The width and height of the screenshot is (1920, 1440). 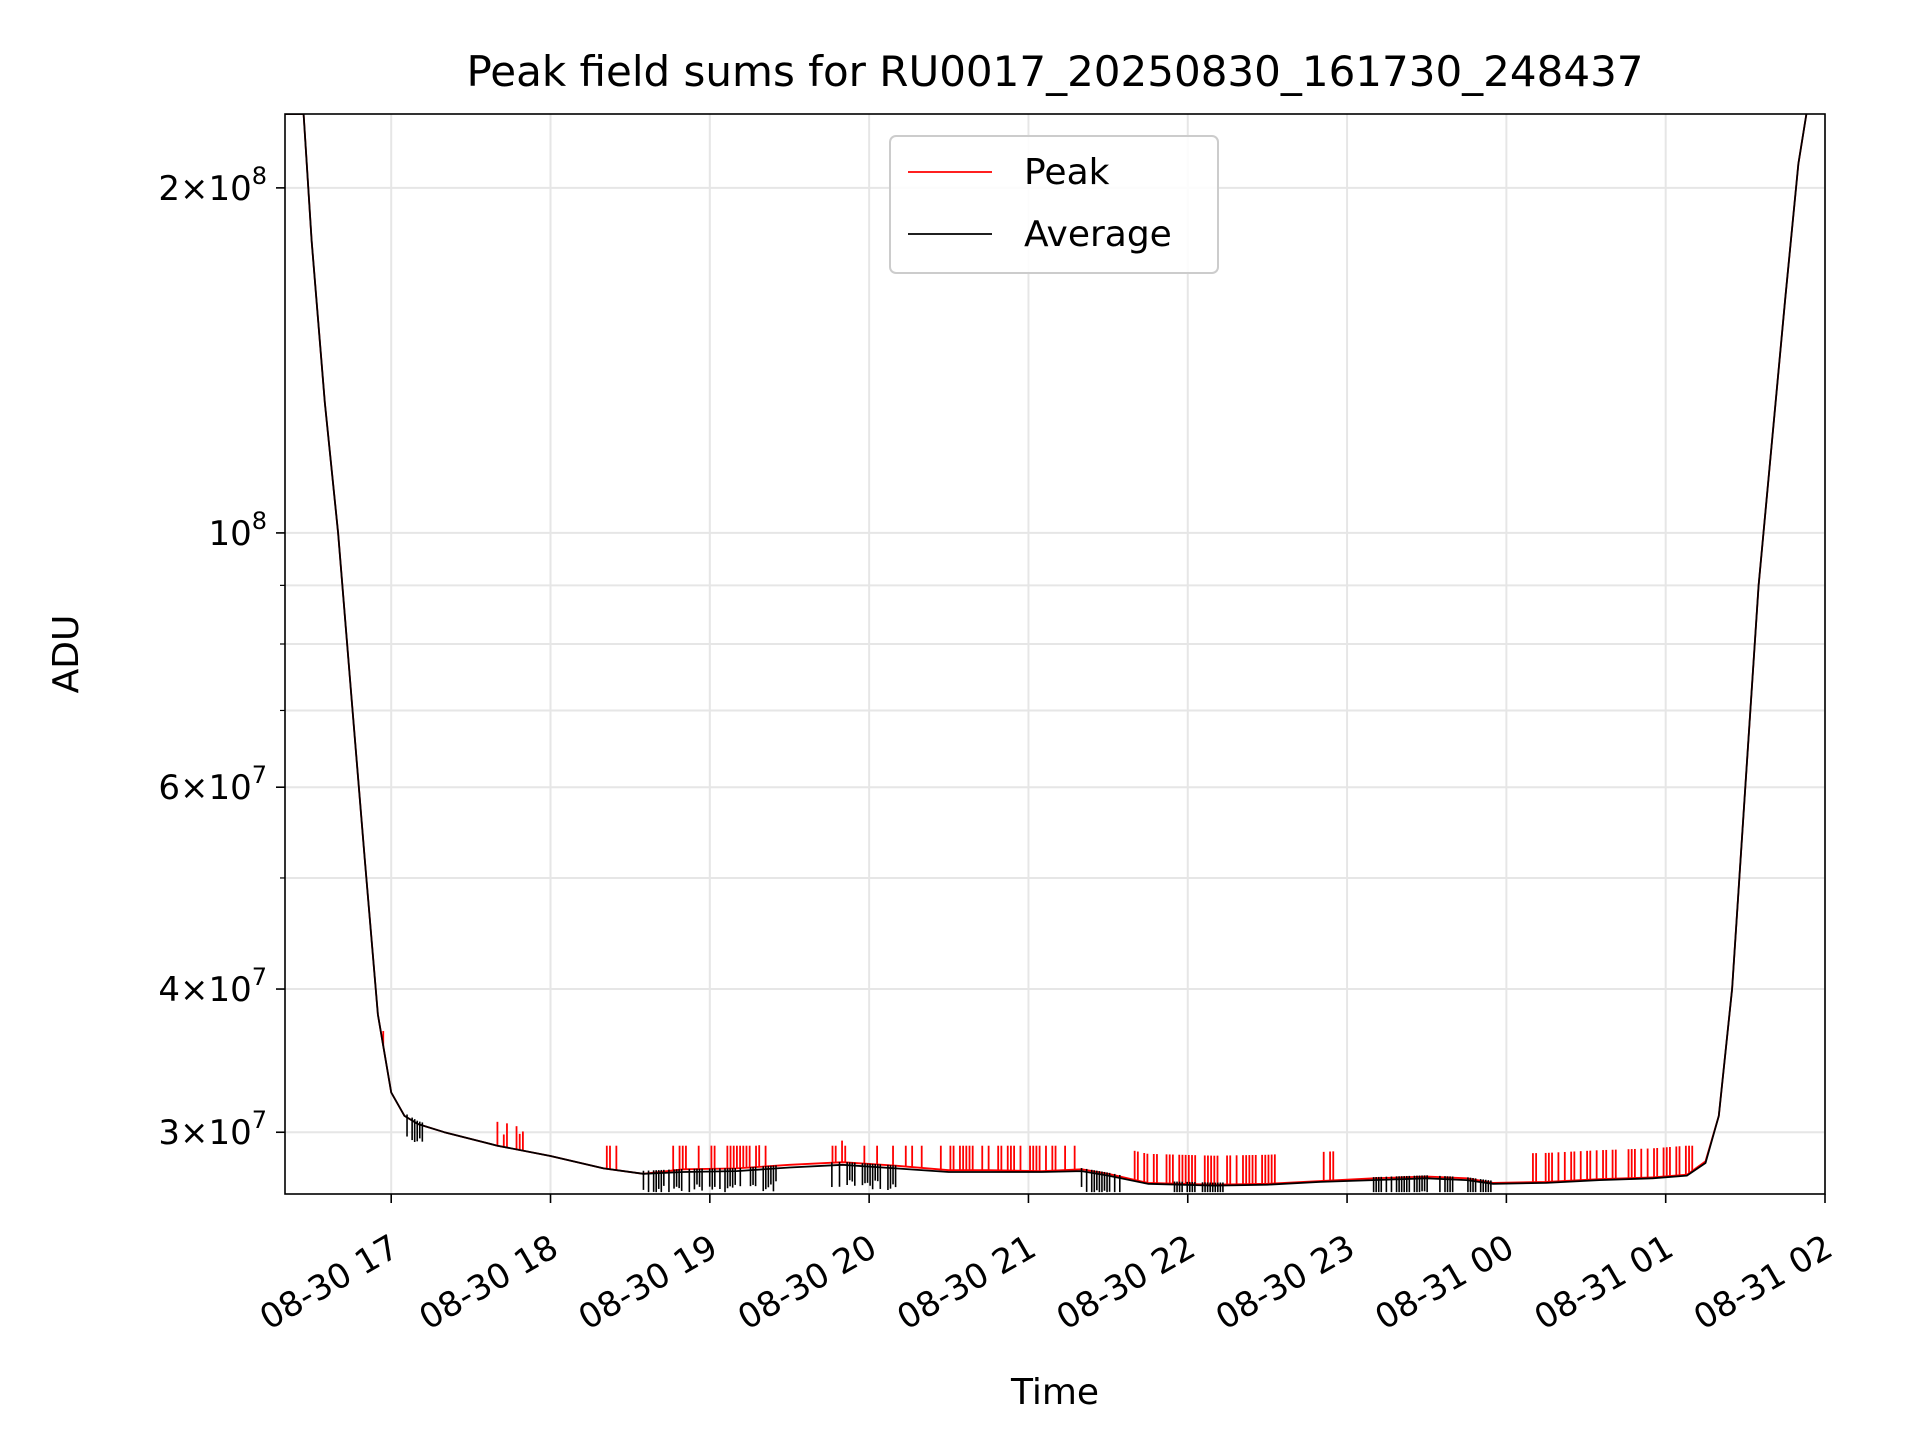 What do you see at coordinates (212, 784) in the screenshot?
I see `y-tick-label: 6×107` at bounding box center [212, 784].